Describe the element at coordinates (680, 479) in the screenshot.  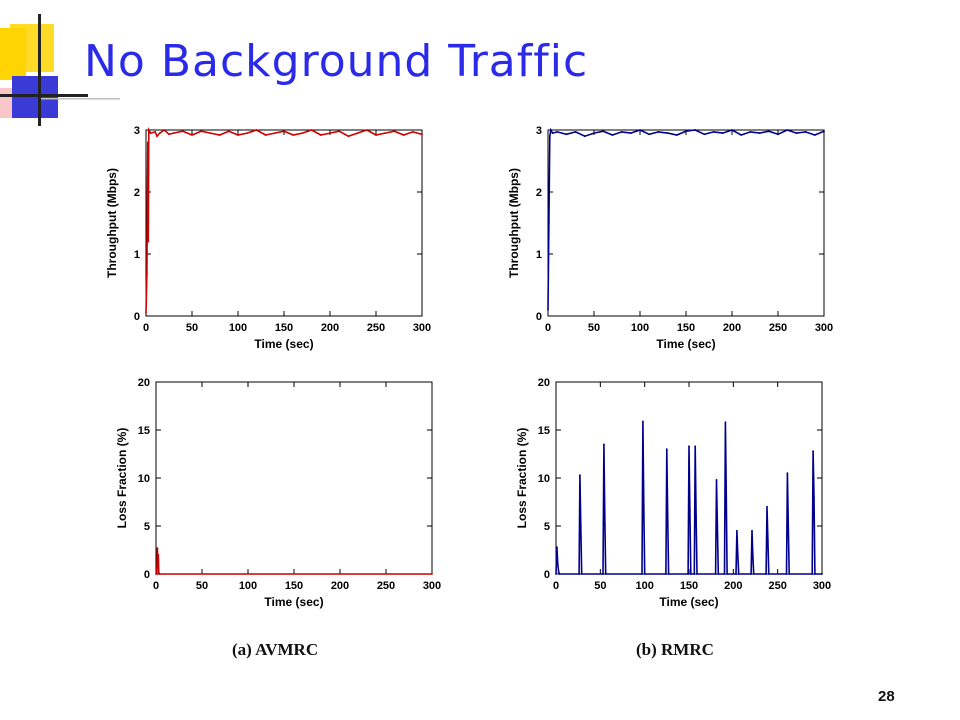
I see `y-tick: 10` at that location.